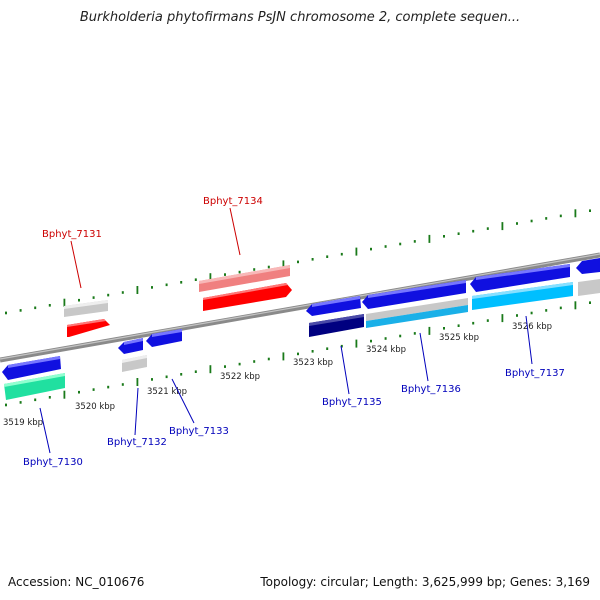 The height and width of the screenshot is (600, 600). Describe the element at coordinates (386, 350) in the screenshot. I see `kbp-label-3524: 3524 kbp` at that location.